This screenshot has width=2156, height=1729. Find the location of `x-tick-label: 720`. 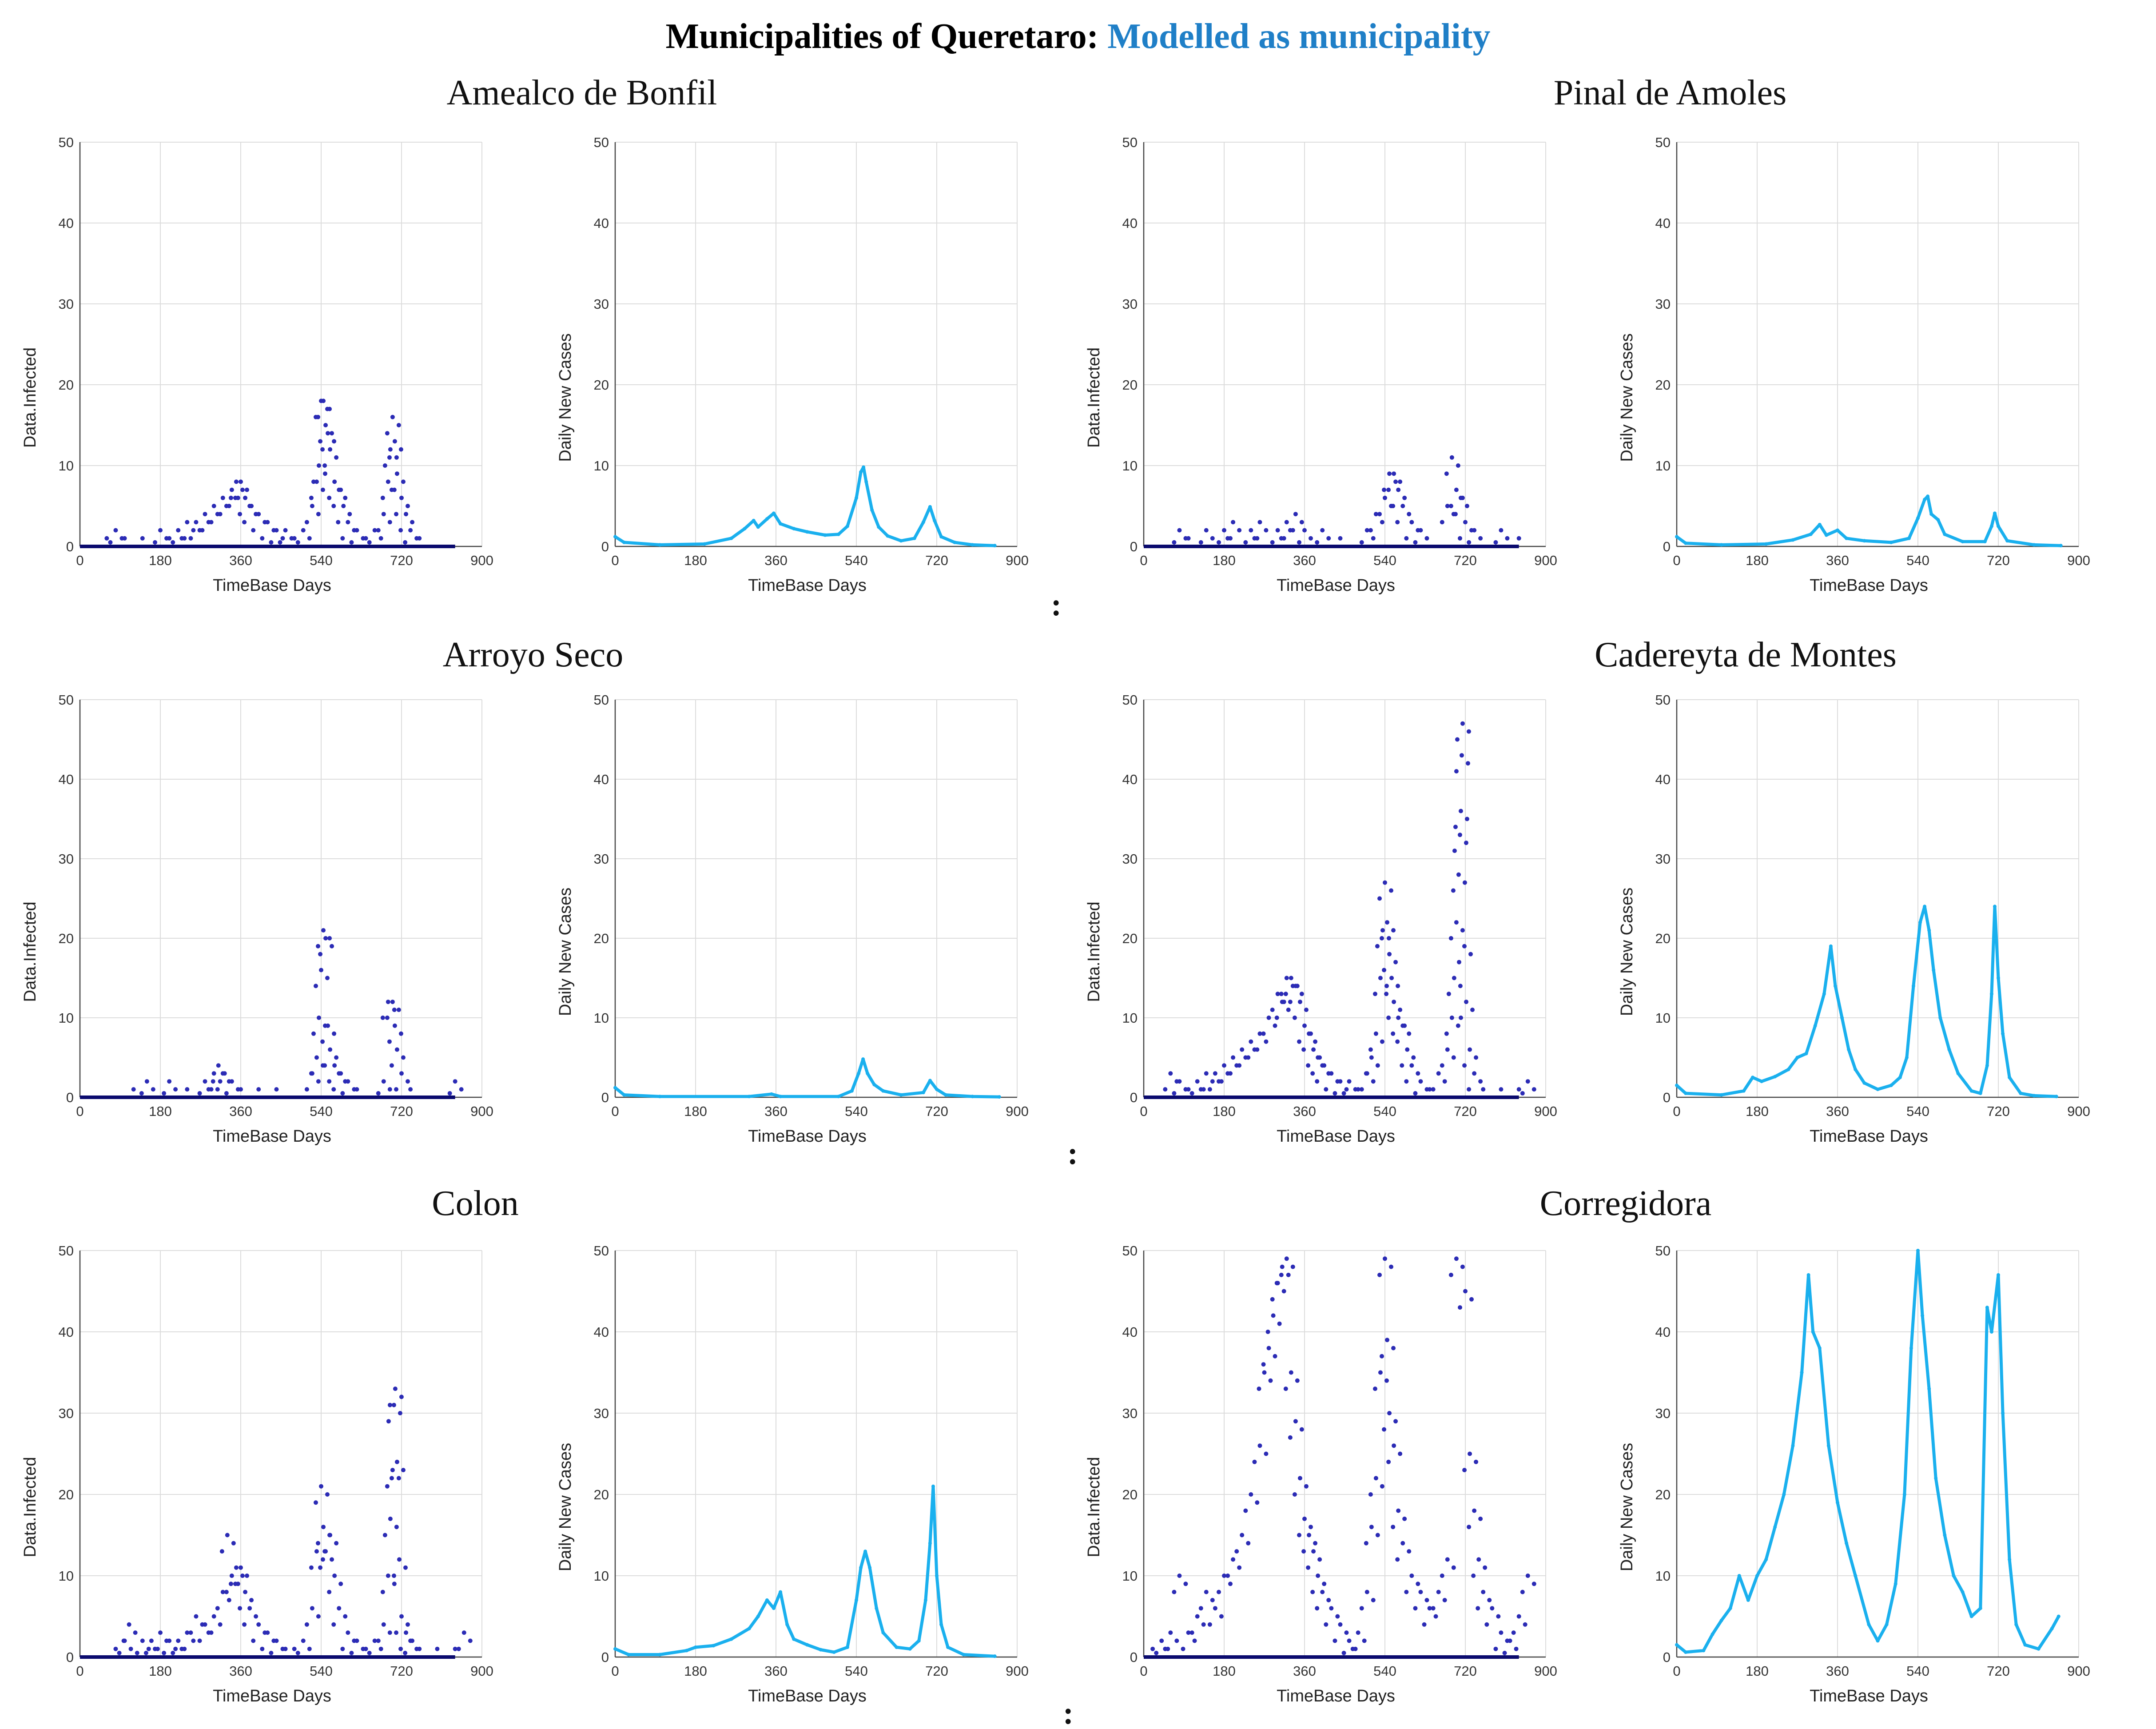

x-tick-label: 720 is located at coordinates (1998, 1671).